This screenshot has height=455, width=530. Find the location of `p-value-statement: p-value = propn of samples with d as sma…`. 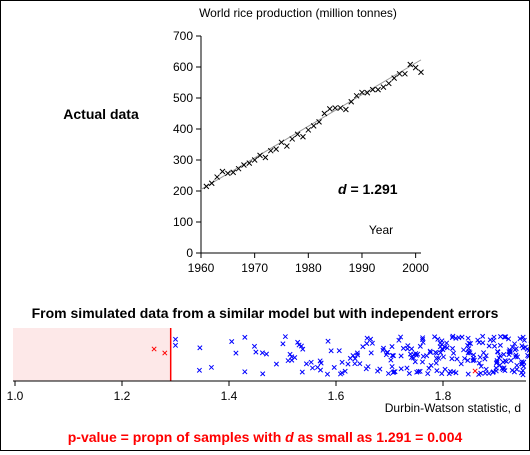

p-value-statement: p-value = propn of samples with d as sma… is located at coordinates (265, 437).